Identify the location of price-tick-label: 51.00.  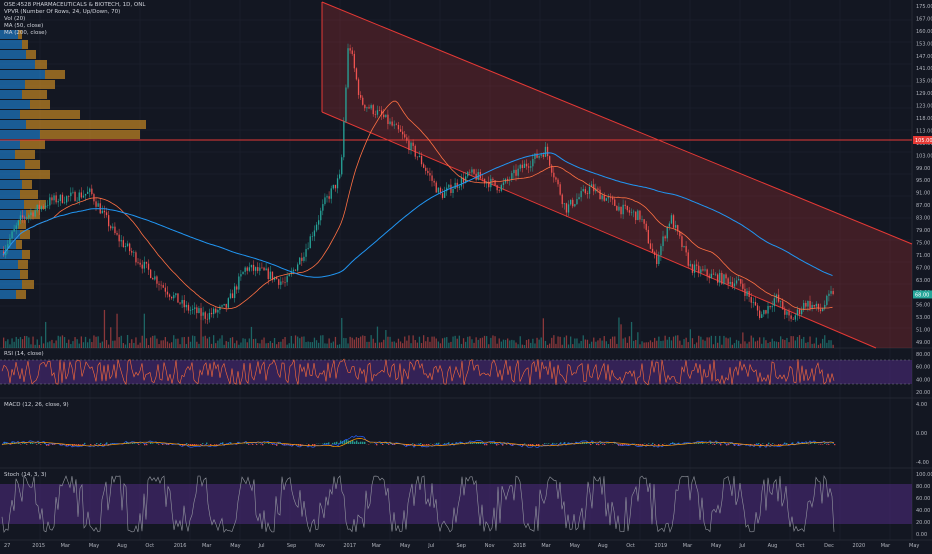
(923, 331).